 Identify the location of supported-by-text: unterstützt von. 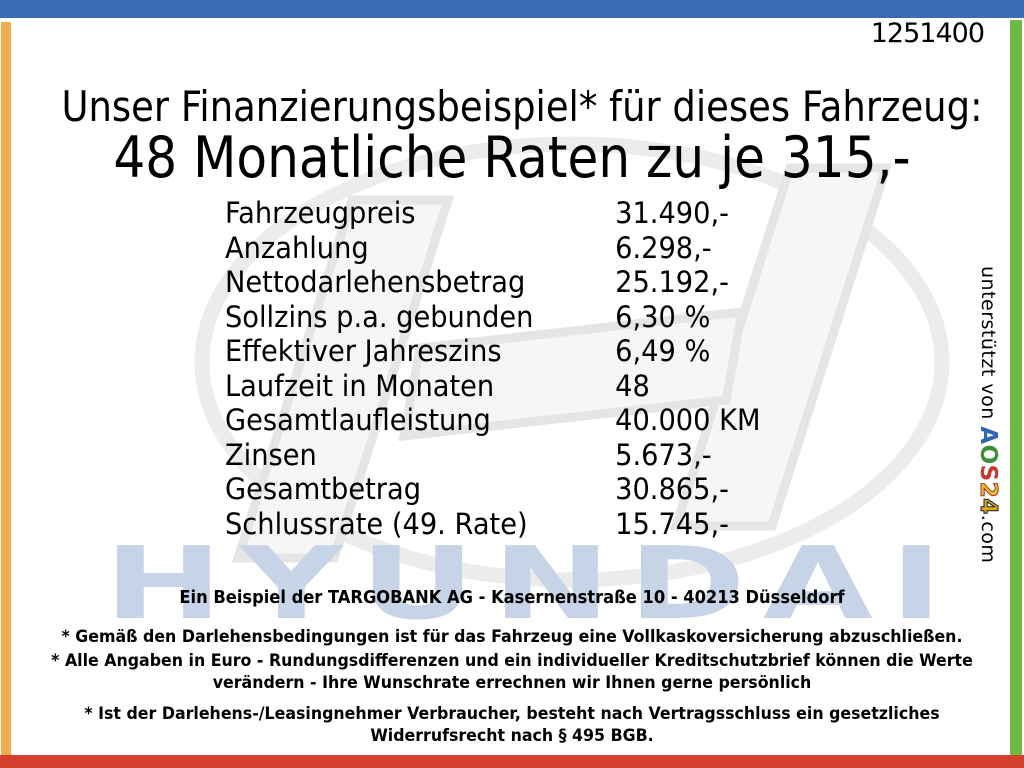
(988, 346).